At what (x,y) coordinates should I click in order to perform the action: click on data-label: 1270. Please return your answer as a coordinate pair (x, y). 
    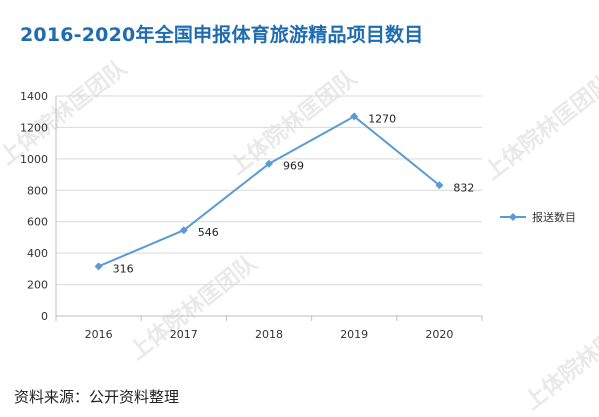
    Looking at the image, I should click on (382, 118).